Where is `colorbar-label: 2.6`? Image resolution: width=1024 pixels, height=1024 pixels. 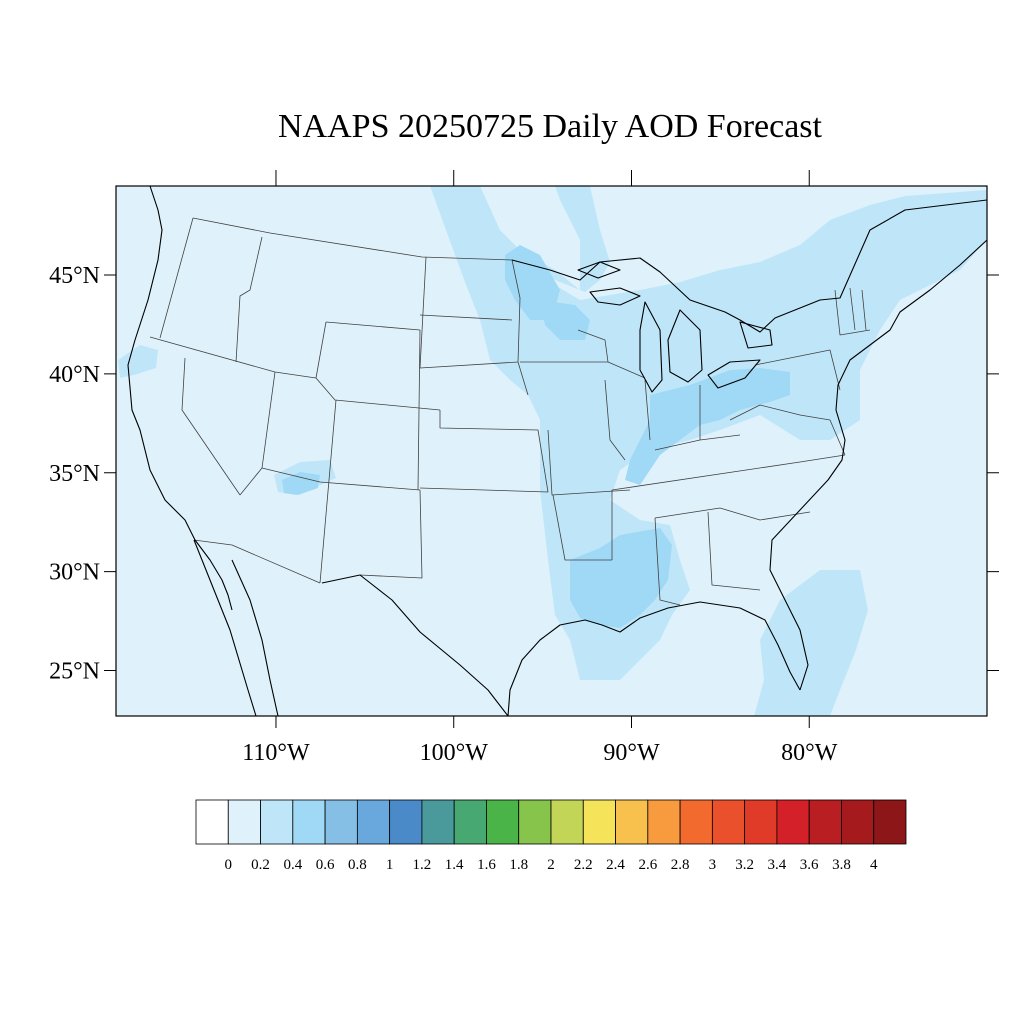
colorbar-label: 2.6 is located at coordinates (647, 865).